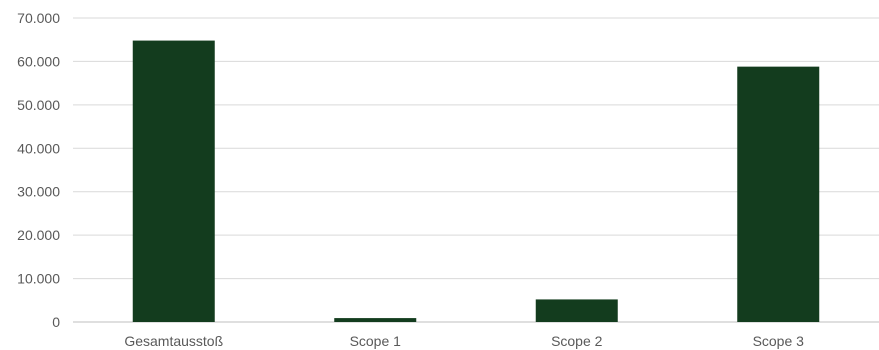 This screenshot has width=879, height=350. Describe the element at coordinates (56, 322) in the screenshot. I see `y-tick-label: 0` at that location.